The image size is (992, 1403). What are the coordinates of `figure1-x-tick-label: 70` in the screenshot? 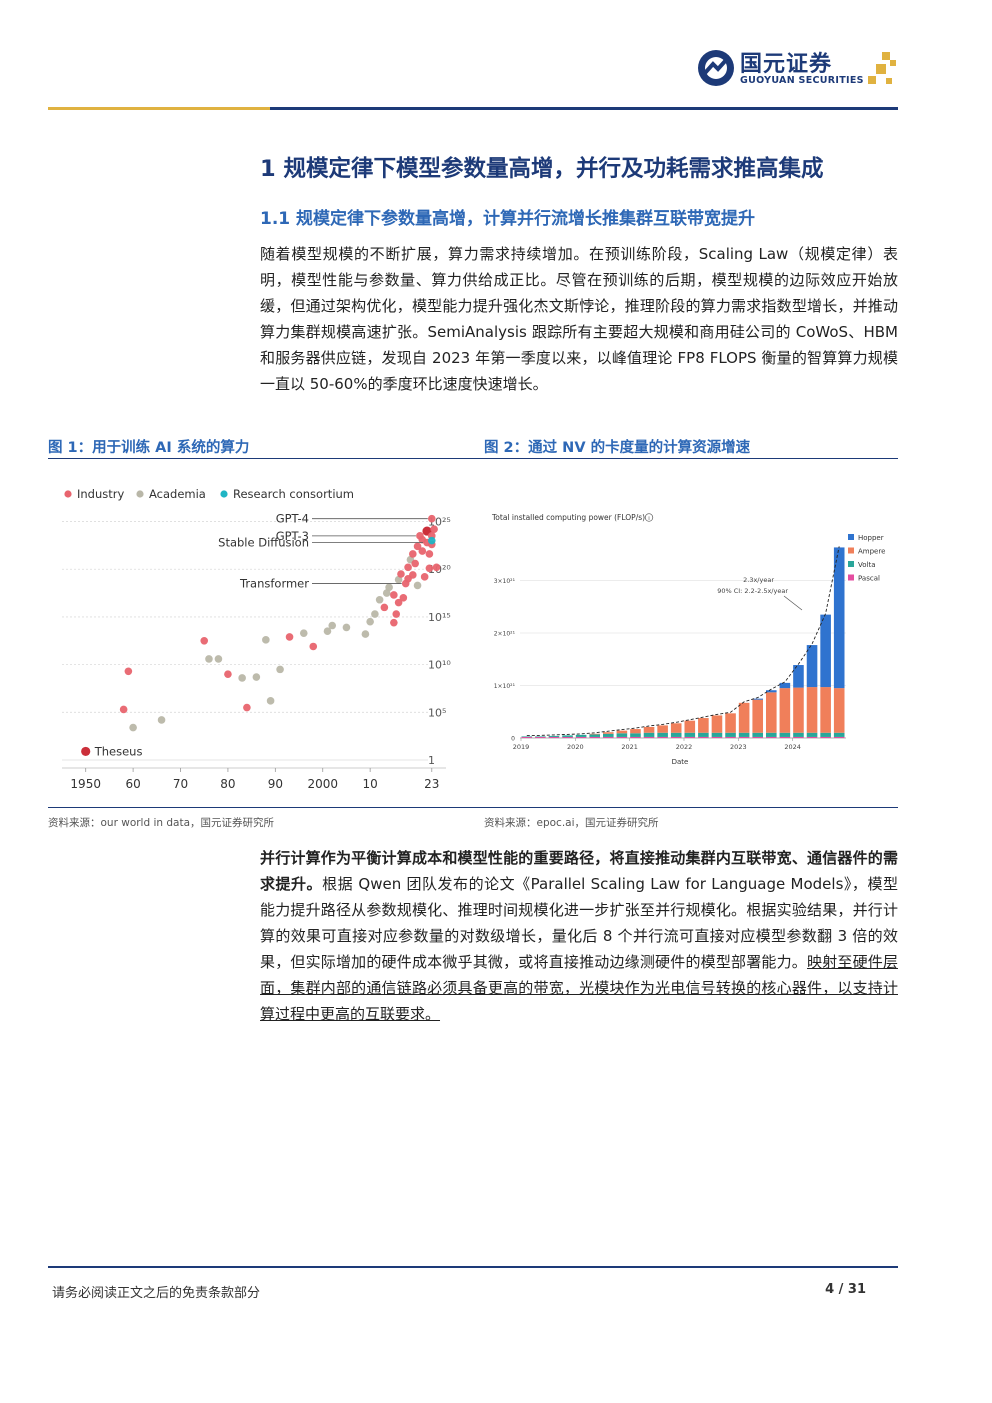 It's located at (180, 784).